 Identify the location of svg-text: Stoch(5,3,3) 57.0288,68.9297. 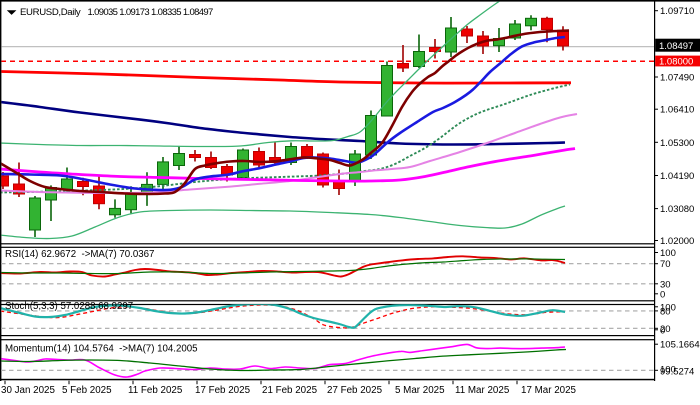
(69, 306).